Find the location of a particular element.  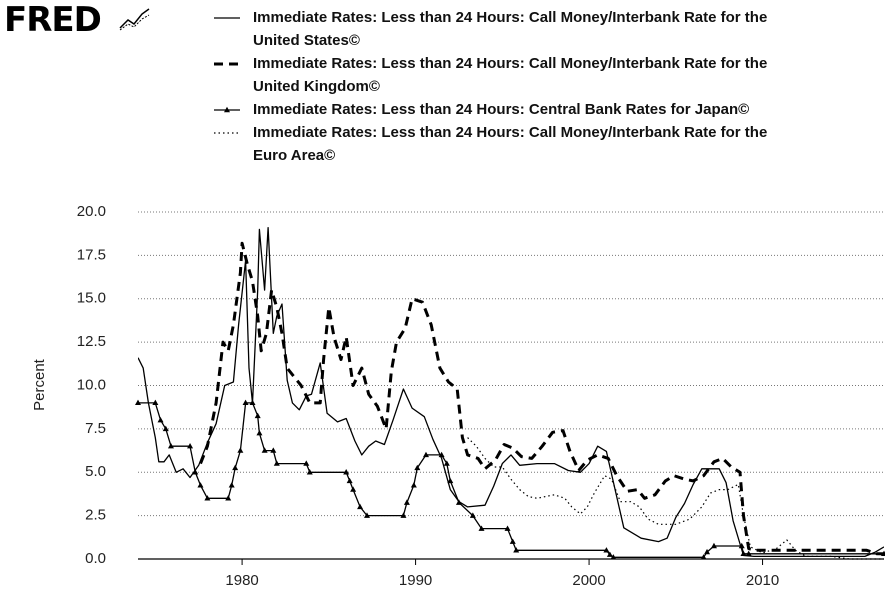

x-tick-label: 2010 is located at coordinates (762, 580).